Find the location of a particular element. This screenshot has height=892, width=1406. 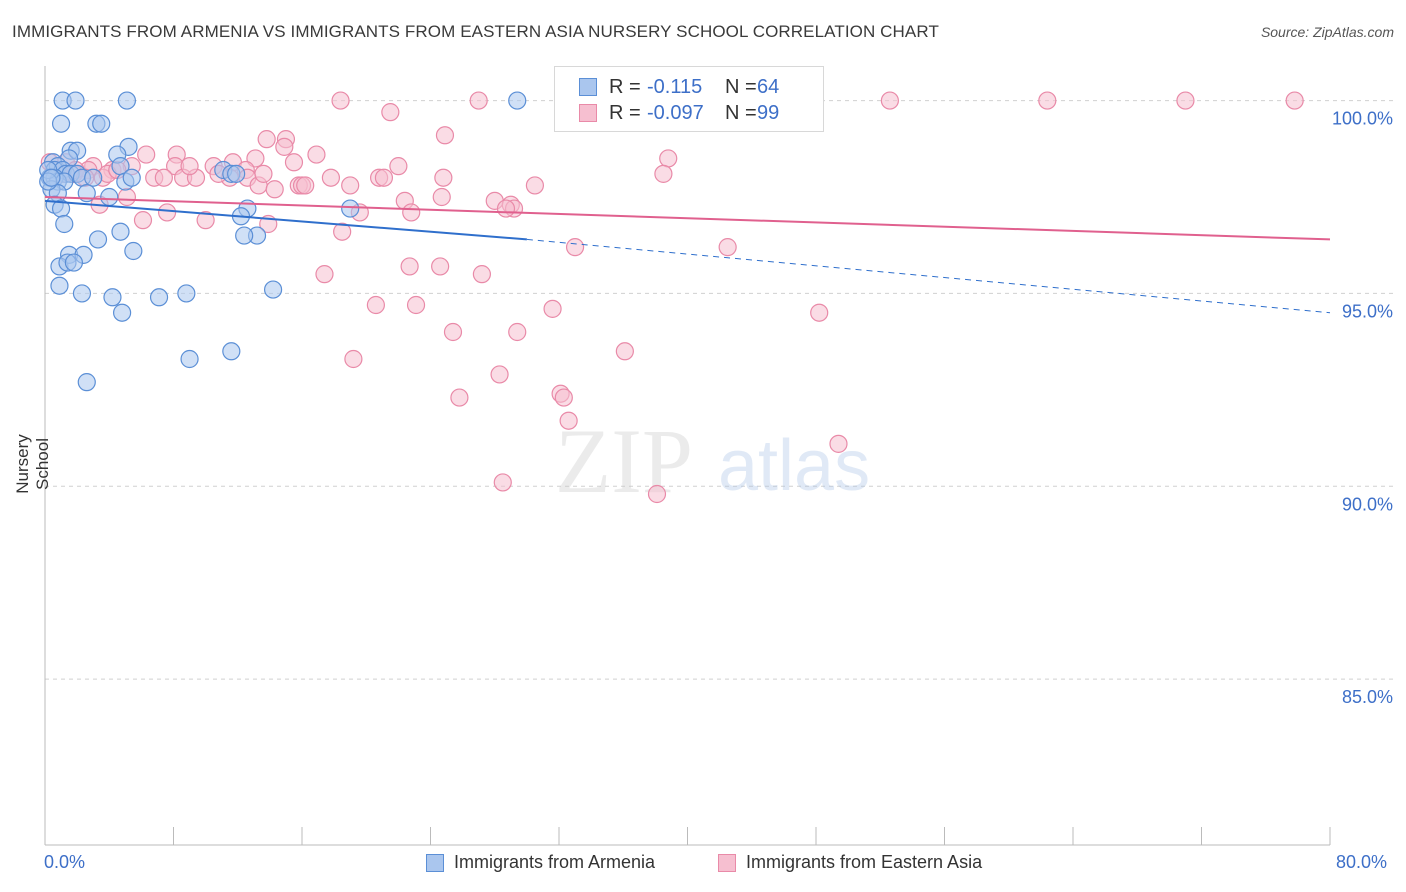

legend-row-eastern-asia: R = -0.097 N = 99 is located at coordinates (679, 113).